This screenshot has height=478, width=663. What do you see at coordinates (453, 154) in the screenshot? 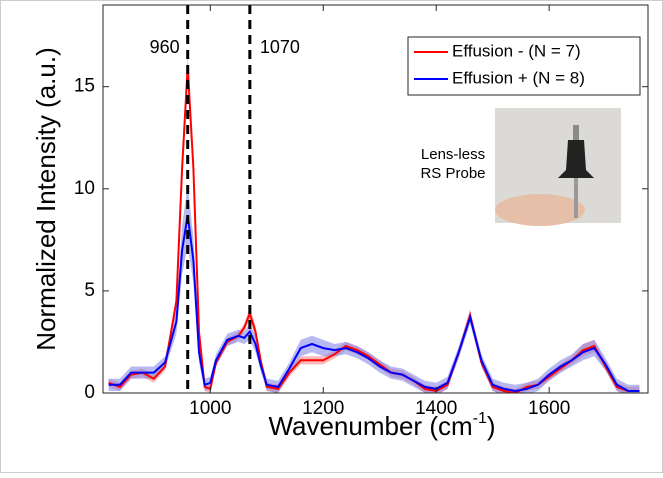
I see `annotation: Lens-less` at bounding box center [453, 154].